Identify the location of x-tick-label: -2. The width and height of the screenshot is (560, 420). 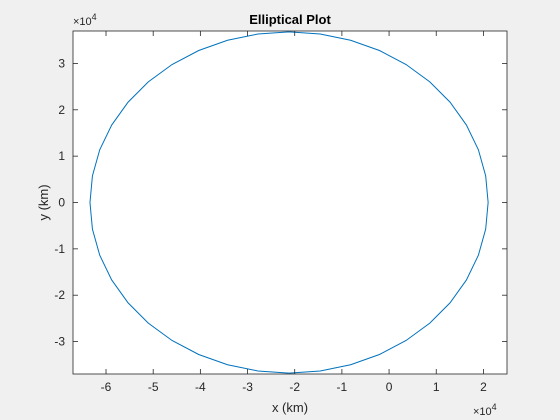
(294, 387).